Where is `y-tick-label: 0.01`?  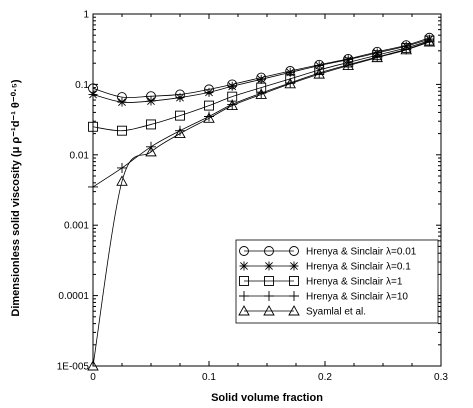 y-tick-label: 0.01 is located at coordinates (80, 155).